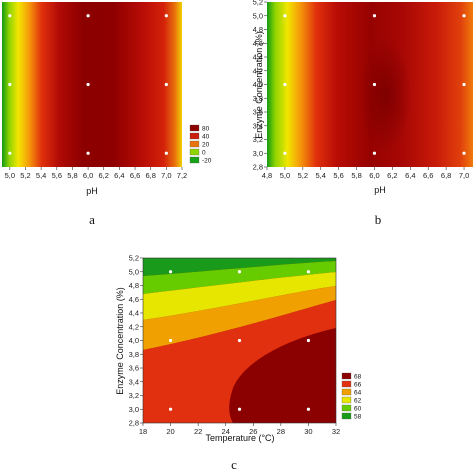 Image resolution: width=474 pixels, height=474 pixels. Describe the element at coordinates (336, 431) in the screenshot. I see `x-tick-label: 32` at that location.